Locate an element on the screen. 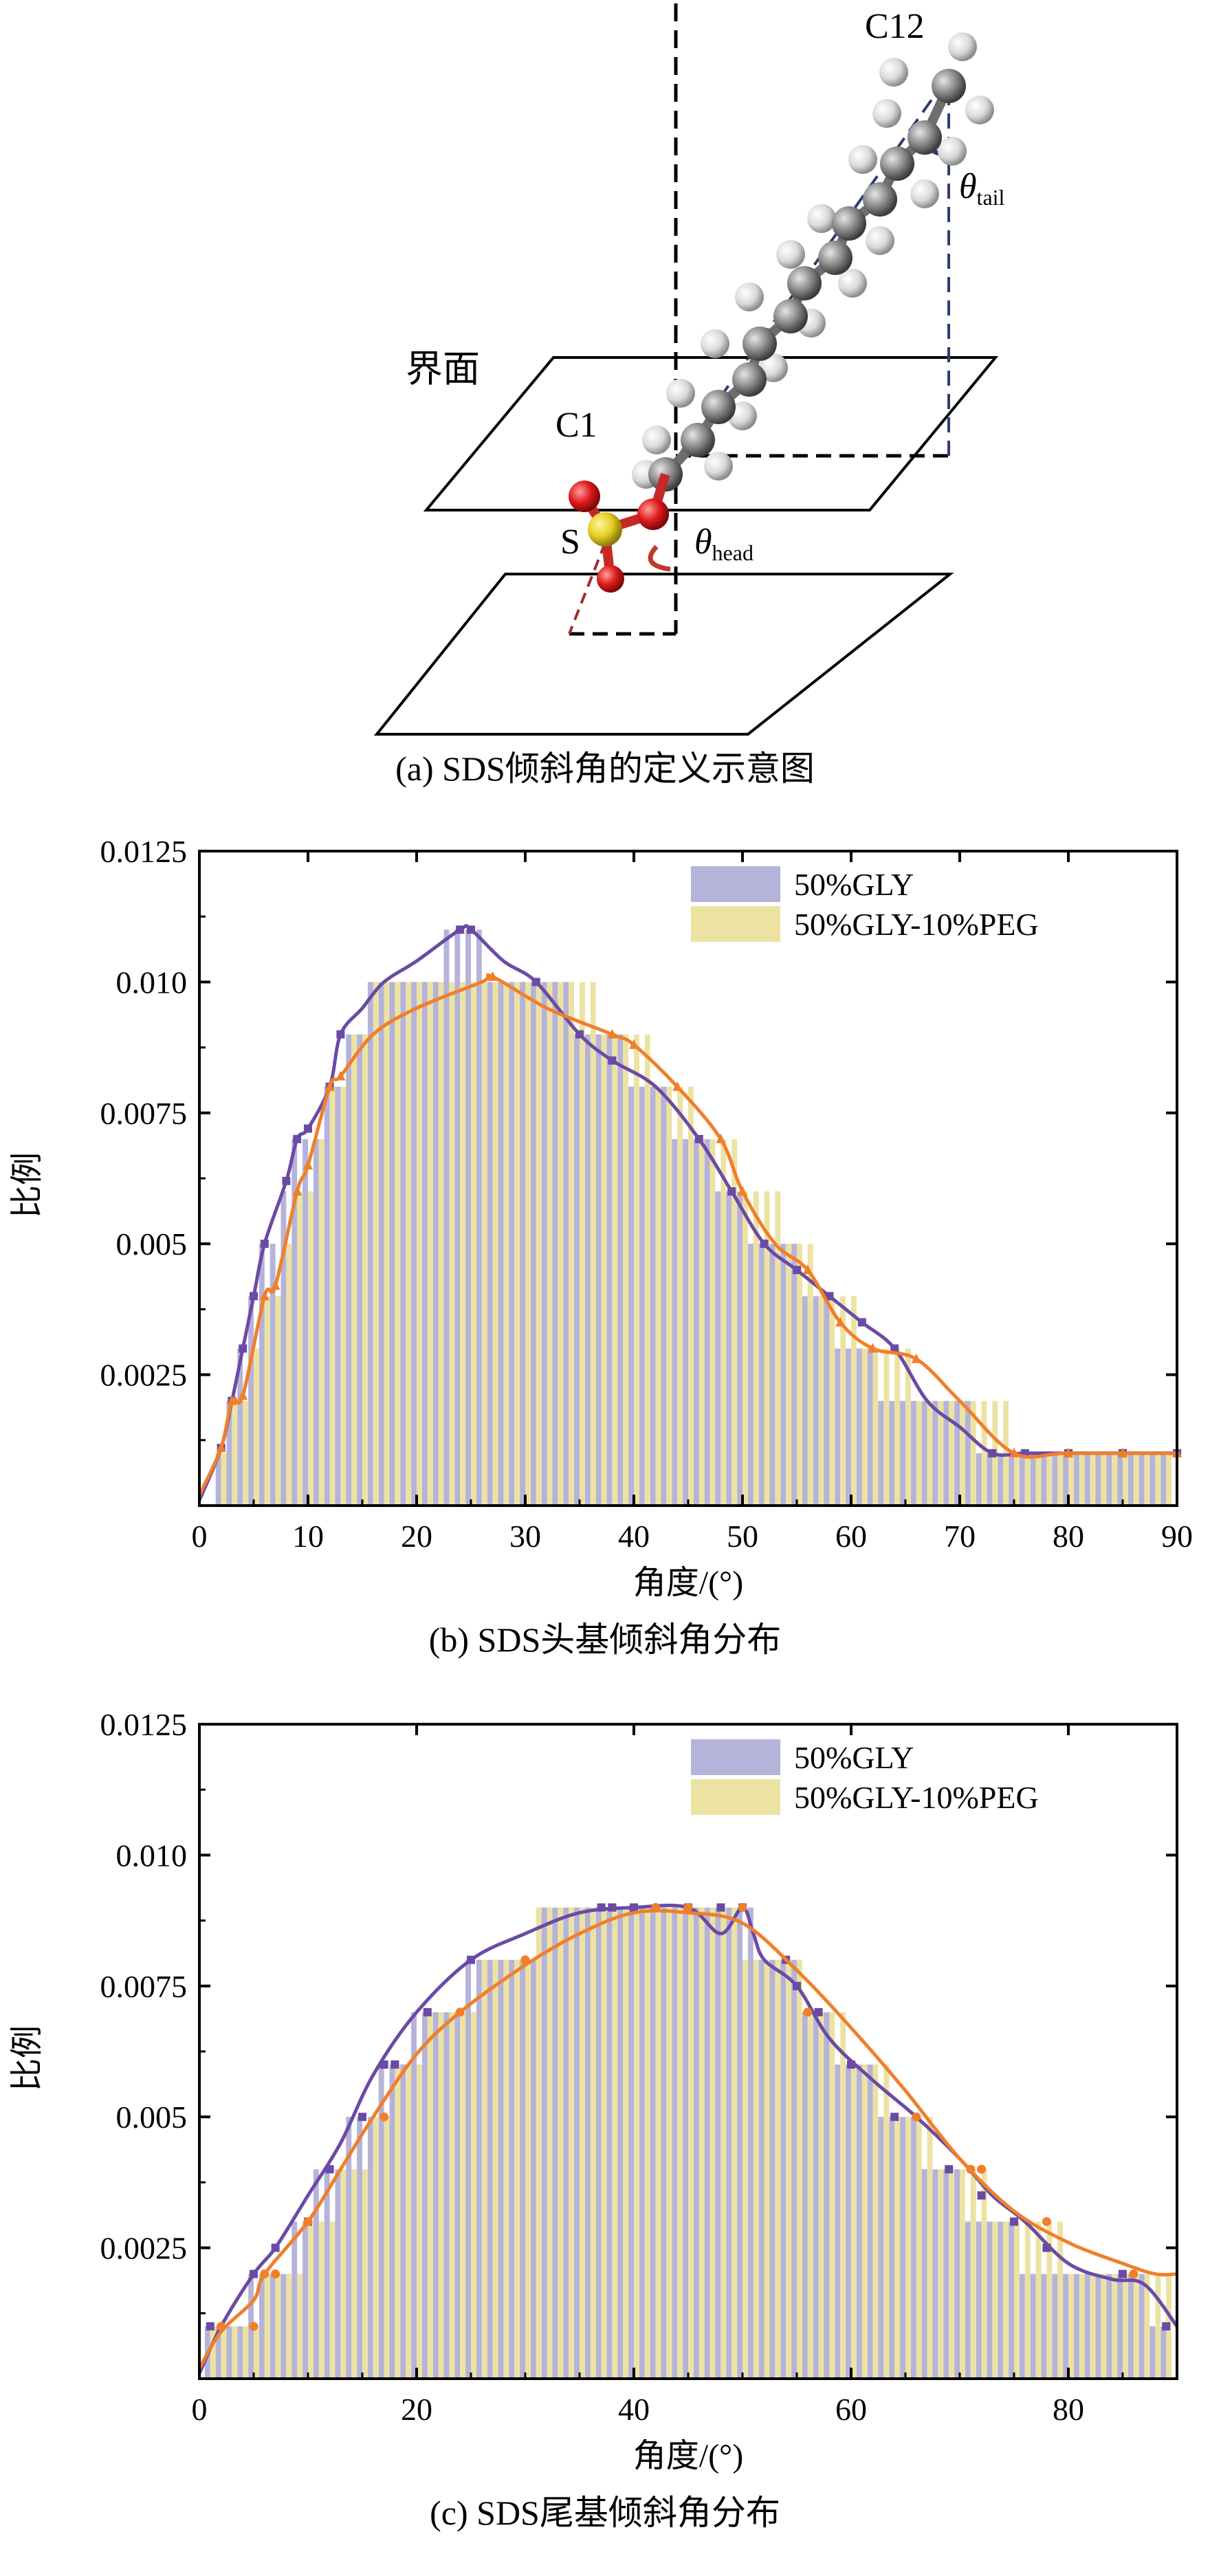 Image resolution: width=1210 pixels, height=2576 pixels. chart-c-gly-curve is located at coordinates (687, 2139).